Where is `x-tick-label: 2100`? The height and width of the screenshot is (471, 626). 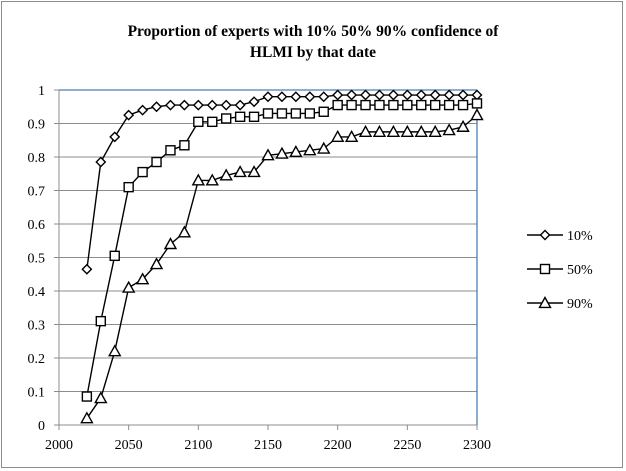 x-tick-label: 2100 is located at coordinates (198, 445).